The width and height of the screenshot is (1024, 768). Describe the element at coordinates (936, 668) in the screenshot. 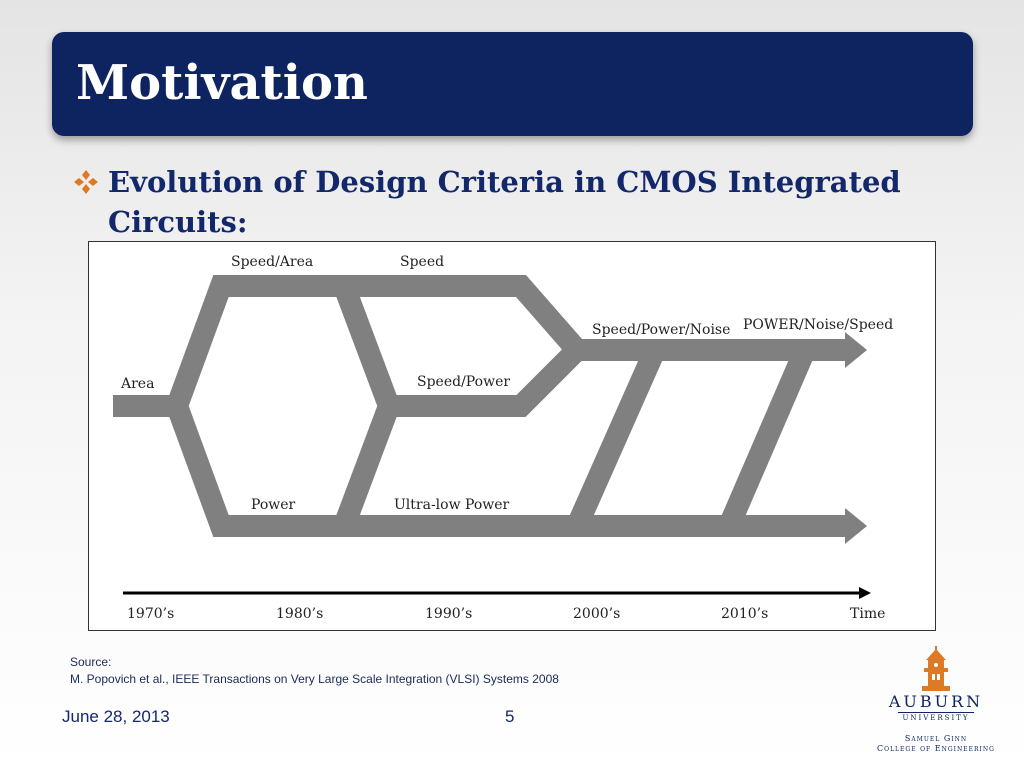

I see `tower-icon` at that location.